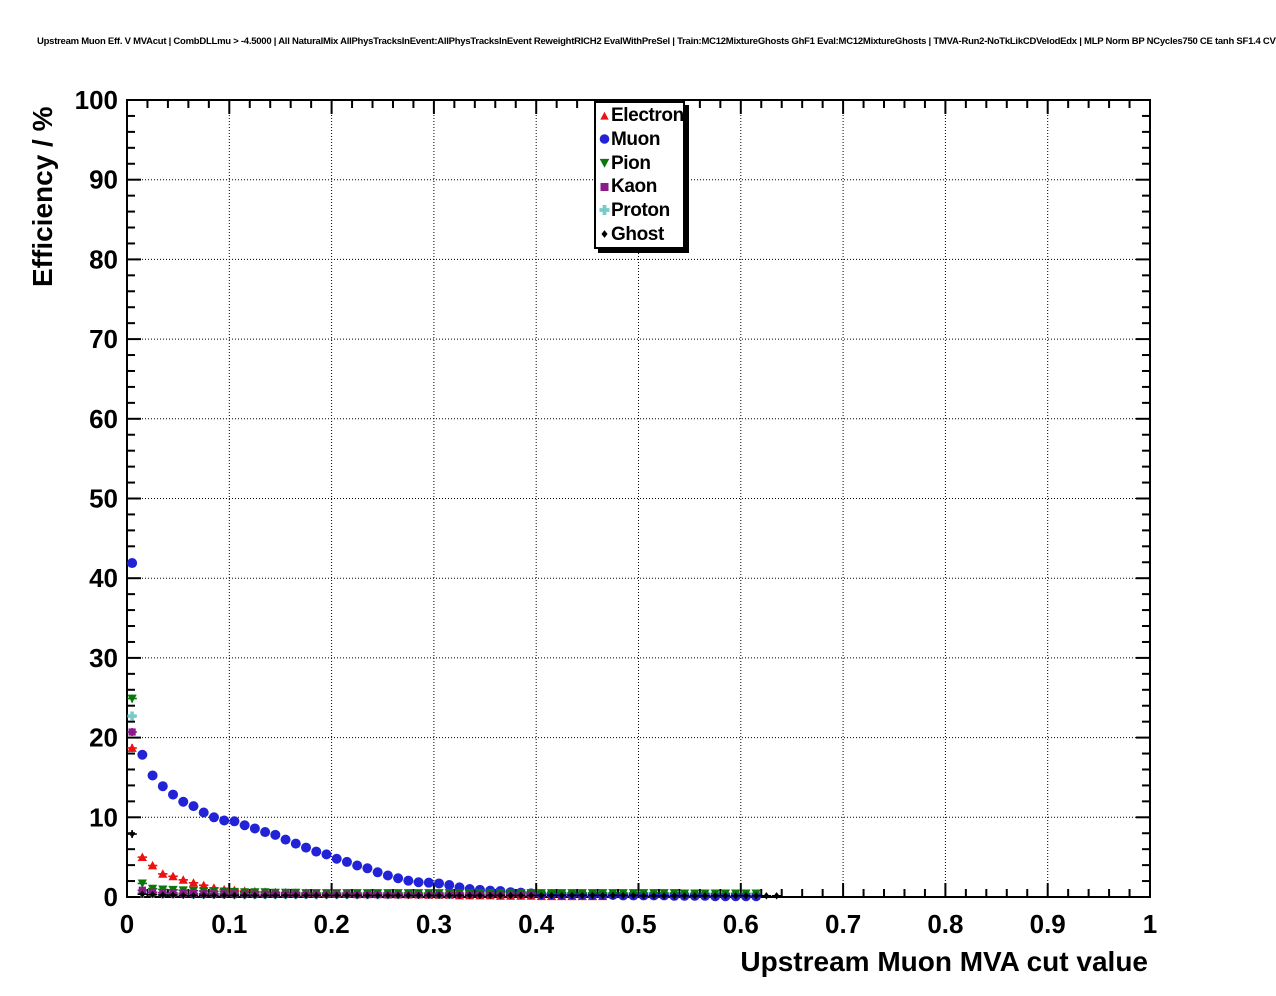 The width and height of the screenshot is (1276, 996). What do you see at coordinates (604, 234) in the screenshot?
I see `diamond-icon` at bounding box center [604, 234].